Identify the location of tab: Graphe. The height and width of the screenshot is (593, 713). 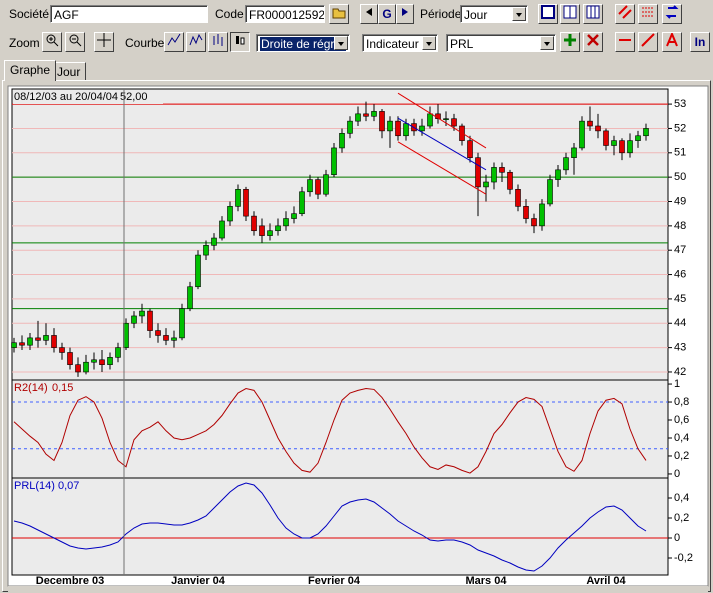
(30, 70).